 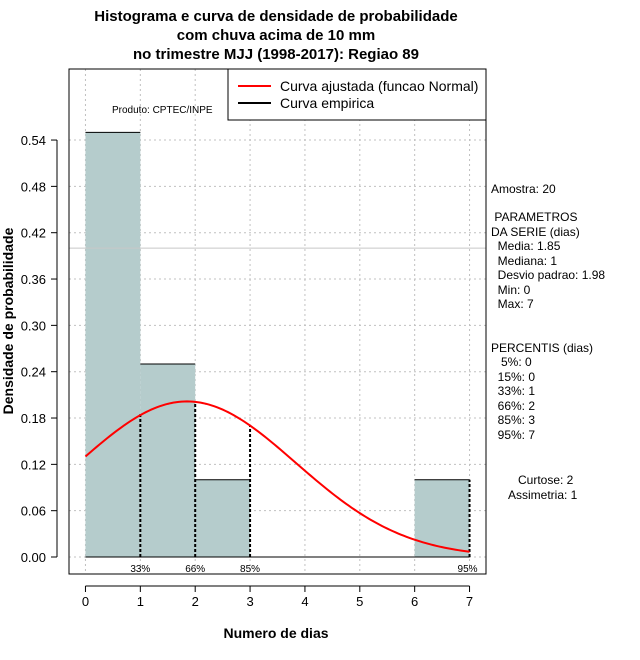 What do you see at coordinates (33, 233) in the screenshot?
I see `y-tick-label-0.42: 0.42` at bounding box center [33, 233].